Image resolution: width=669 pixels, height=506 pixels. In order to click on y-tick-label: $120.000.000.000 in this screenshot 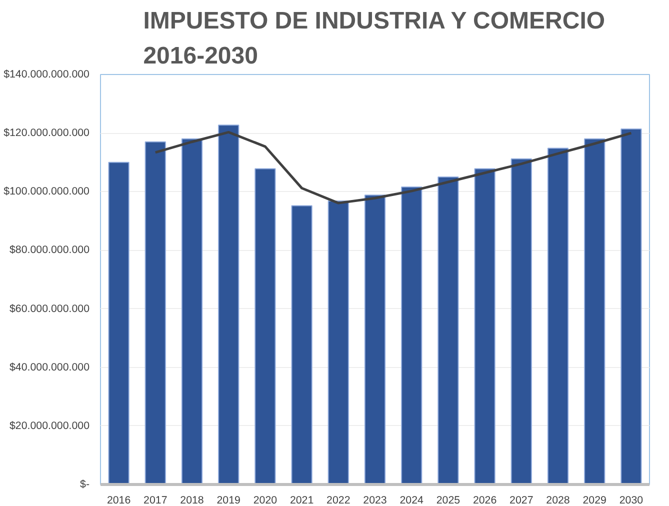, I will do `click(47, 133)`.